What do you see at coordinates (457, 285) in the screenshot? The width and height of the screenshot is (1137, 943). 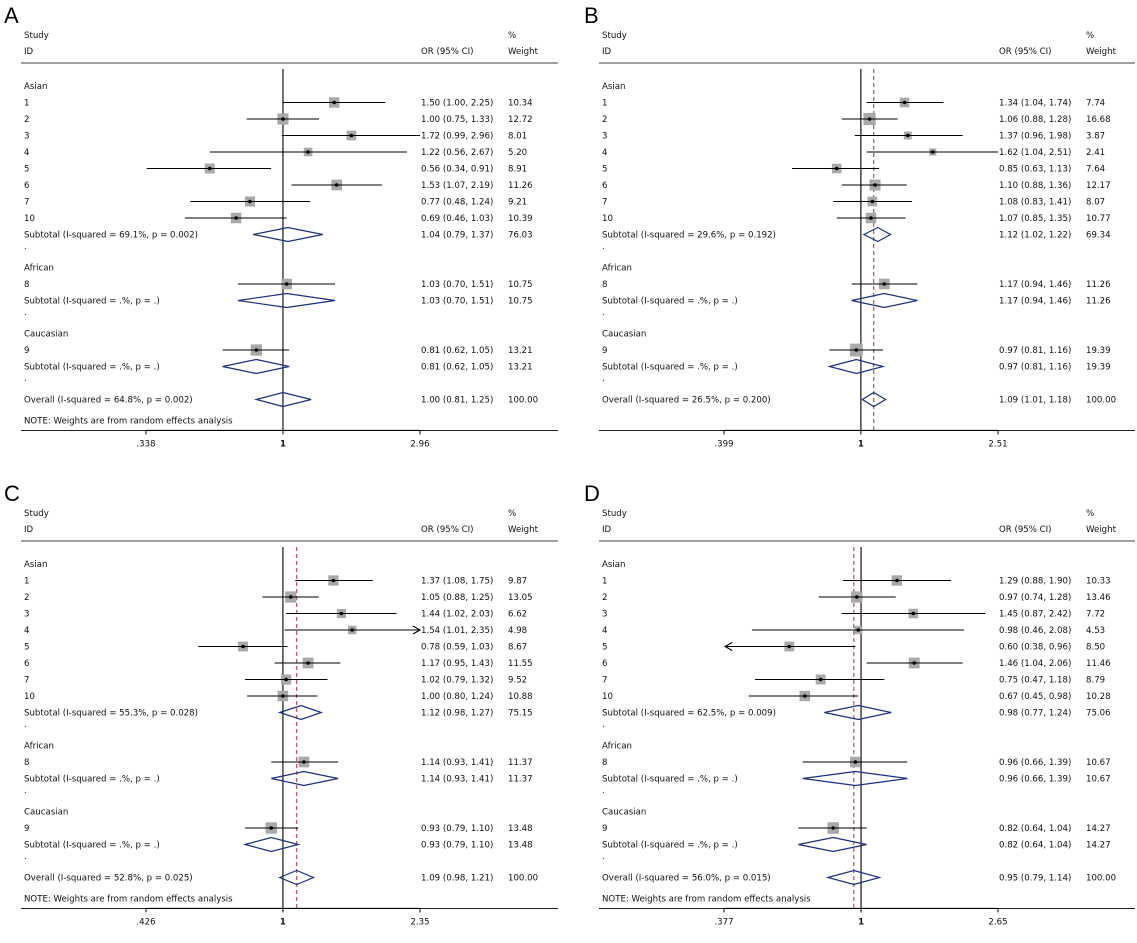 I see `study-or-ci: 1.03 (0.70, 1.51)` at bounding box center [457, 285].